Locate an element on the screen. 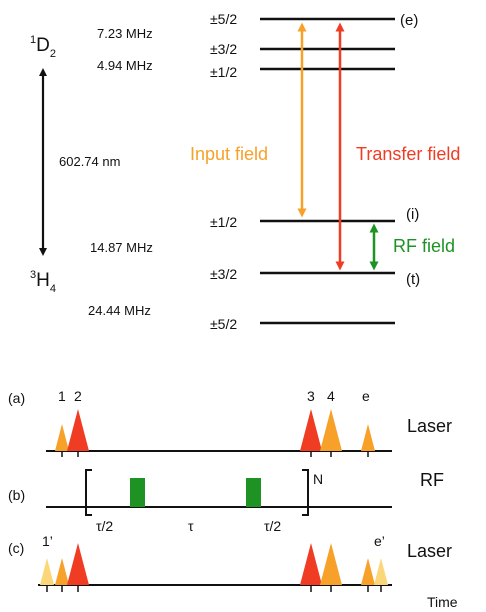 Image resolution: width=486 pixels, height=612 pixels. sequence-row-b: (b) RF N τ/2 τ τ/2 is located at coordinates (226, 501).